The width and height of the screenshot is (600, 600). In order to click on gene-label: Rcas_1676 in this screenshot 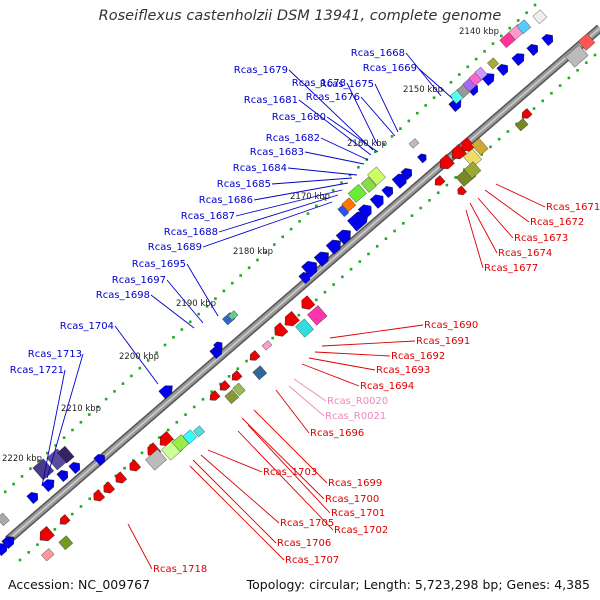, I will do `click(333, 97)`.